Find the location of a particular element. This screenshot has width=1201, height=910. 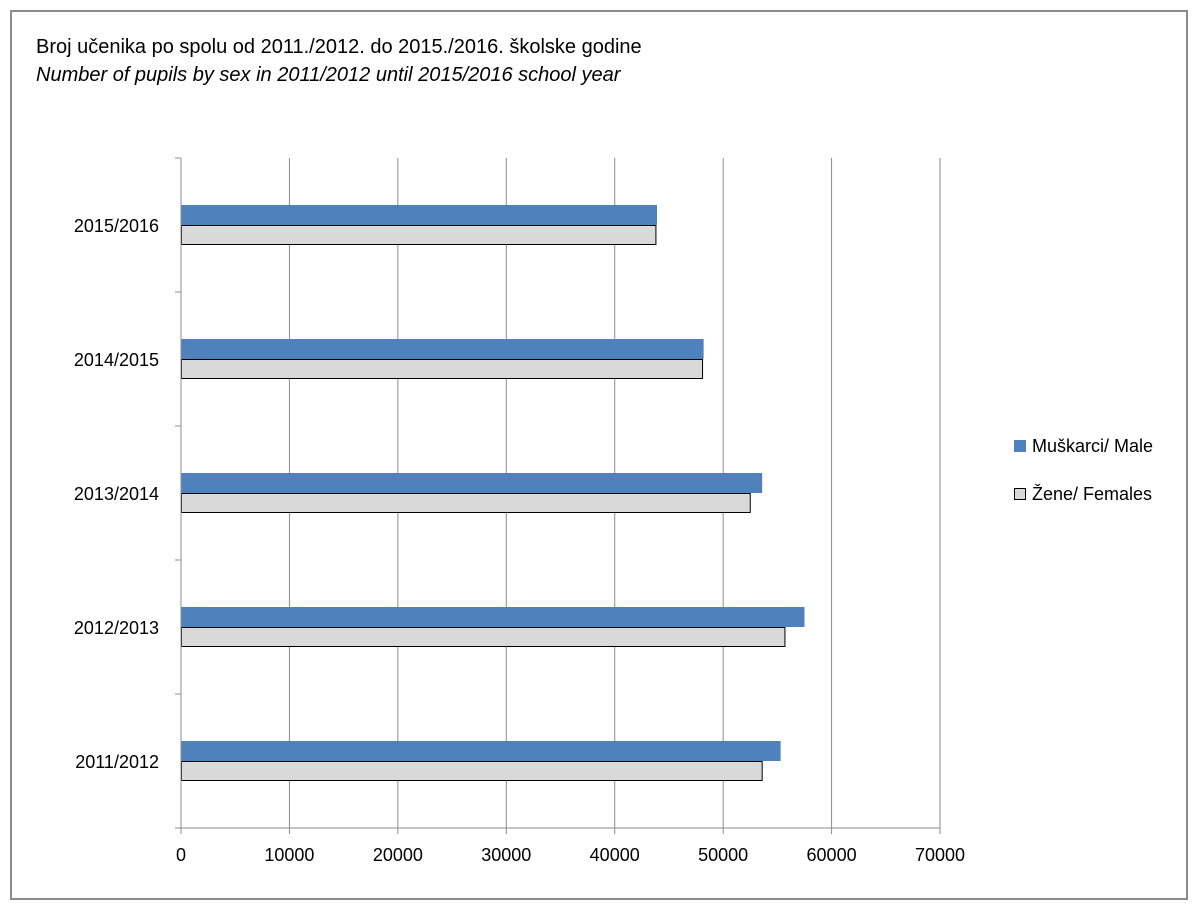

x-tick-label: 60000 is located at coordinates (832, 855).